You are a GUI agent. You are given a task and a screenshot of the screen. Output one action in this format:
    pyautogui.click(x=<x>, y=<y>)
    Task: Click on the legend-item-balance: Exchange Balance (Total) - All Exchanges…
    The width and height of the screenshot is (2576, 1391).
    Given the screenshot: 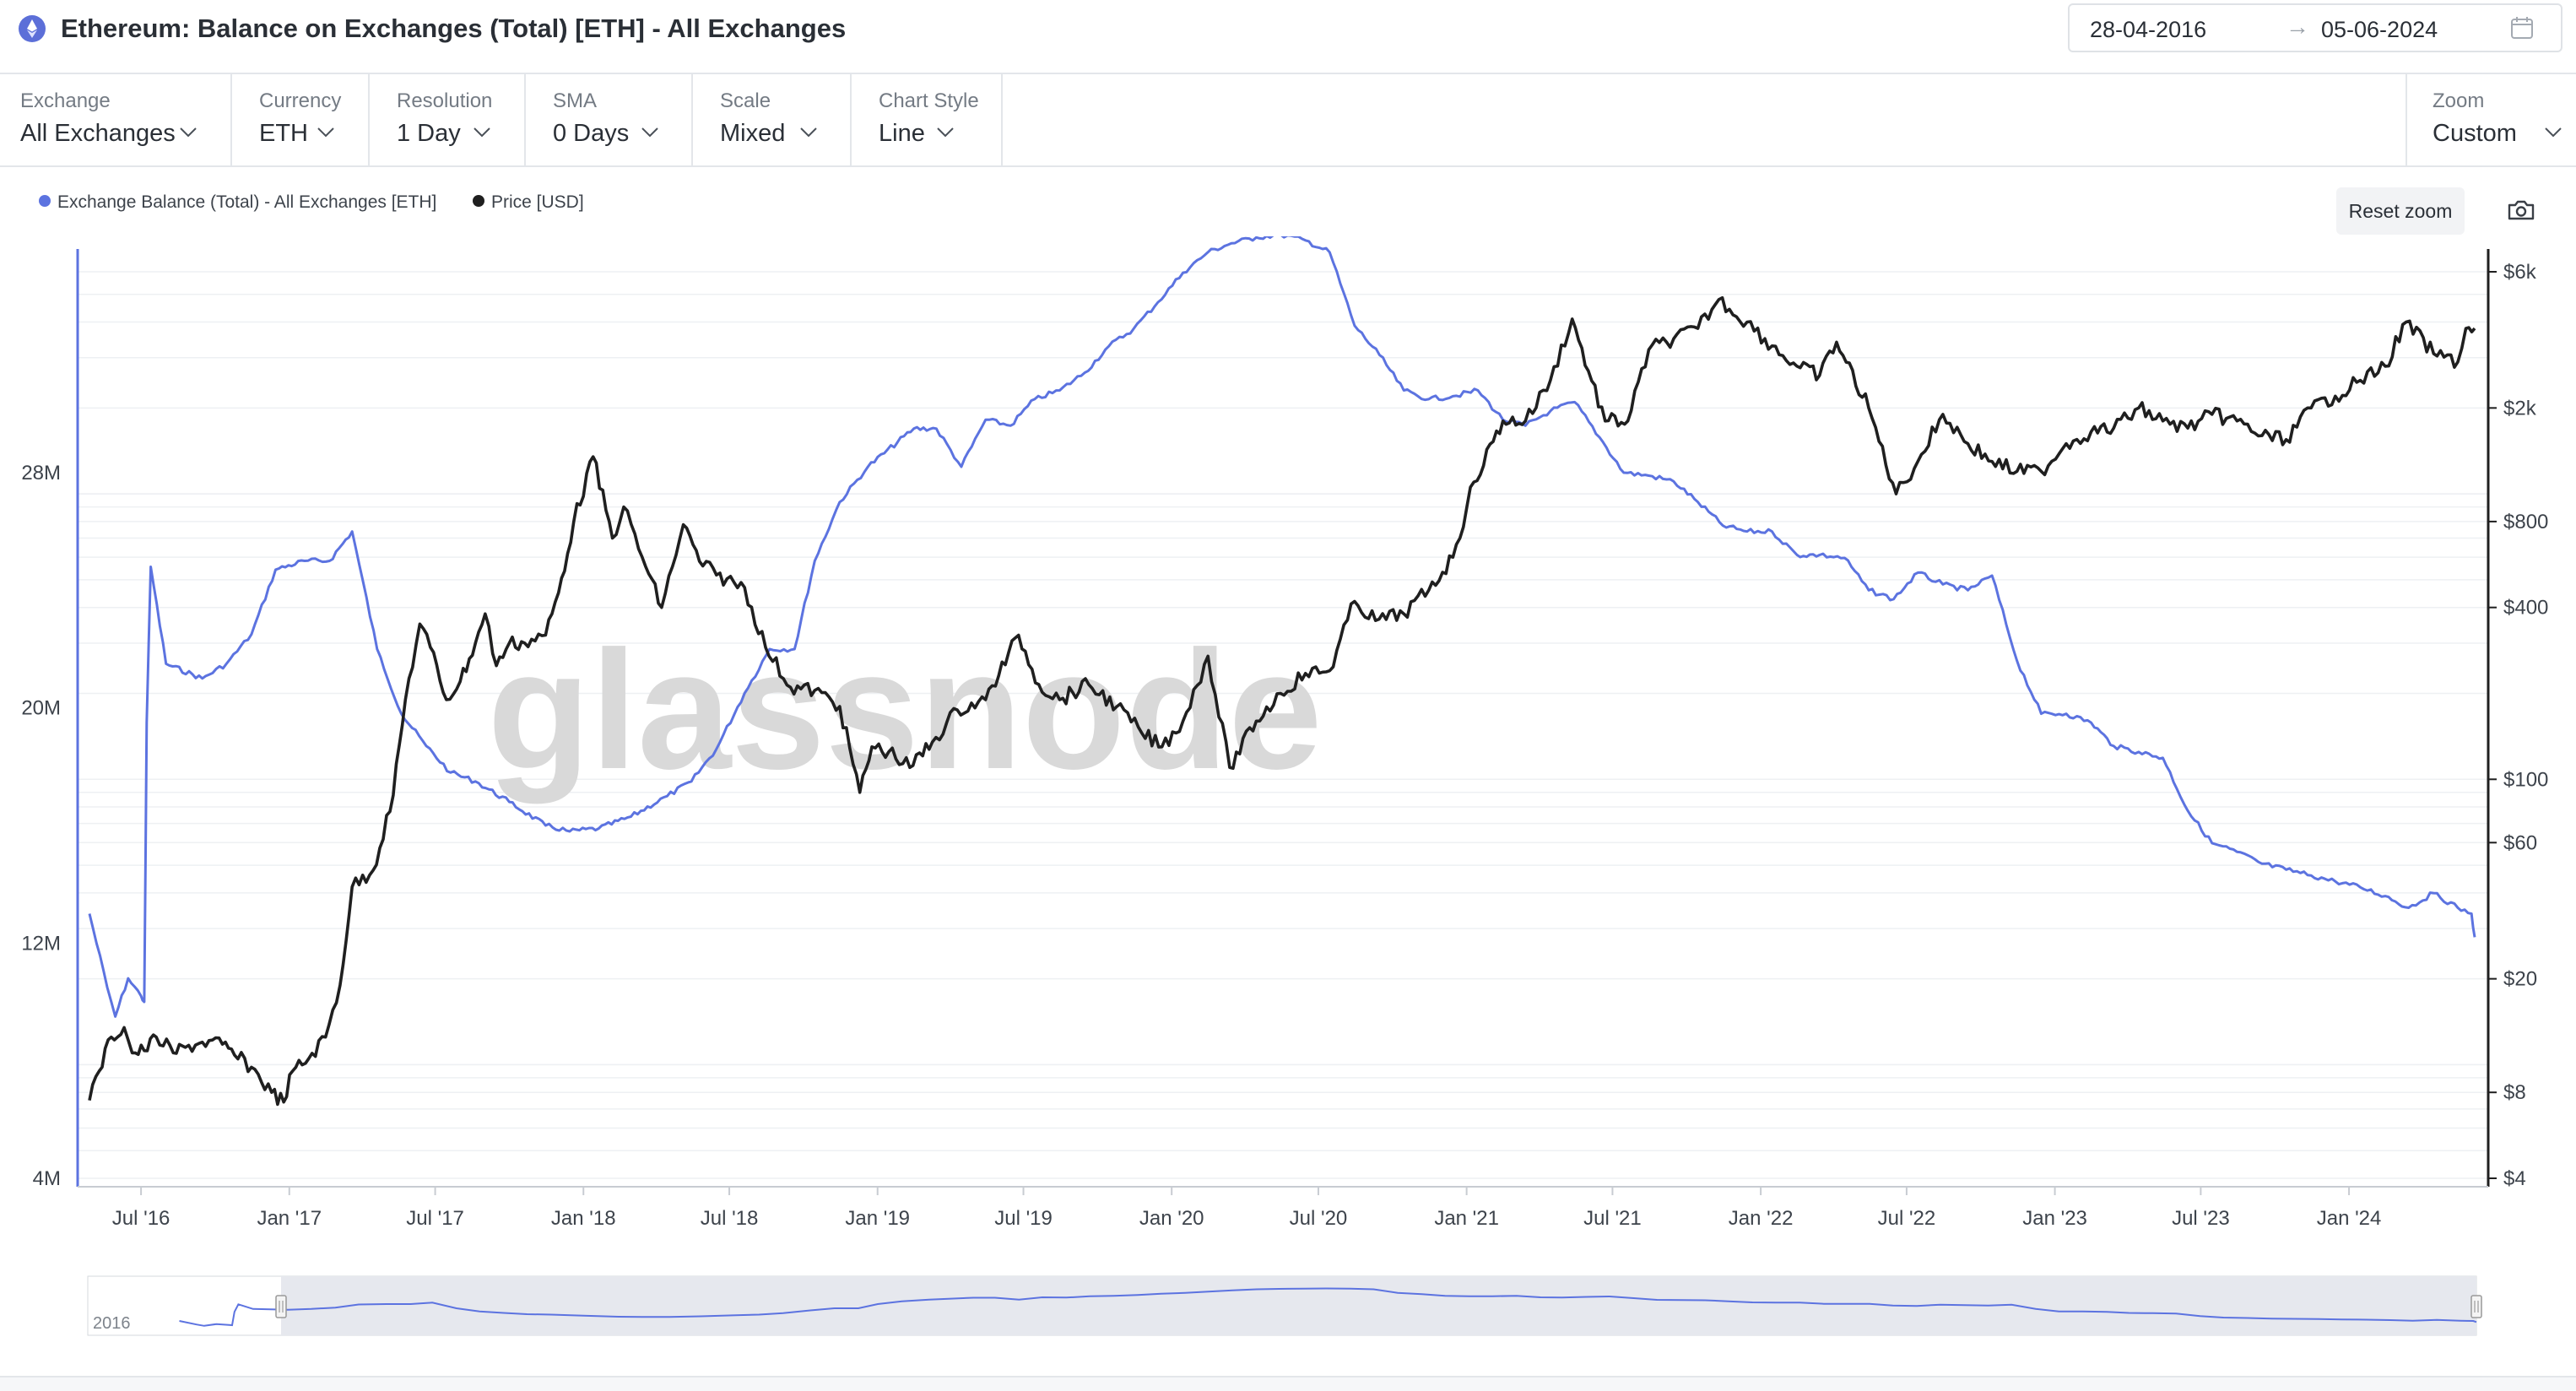 What is the action you would take?
    pyautogui.click(x=237, y=202)
    